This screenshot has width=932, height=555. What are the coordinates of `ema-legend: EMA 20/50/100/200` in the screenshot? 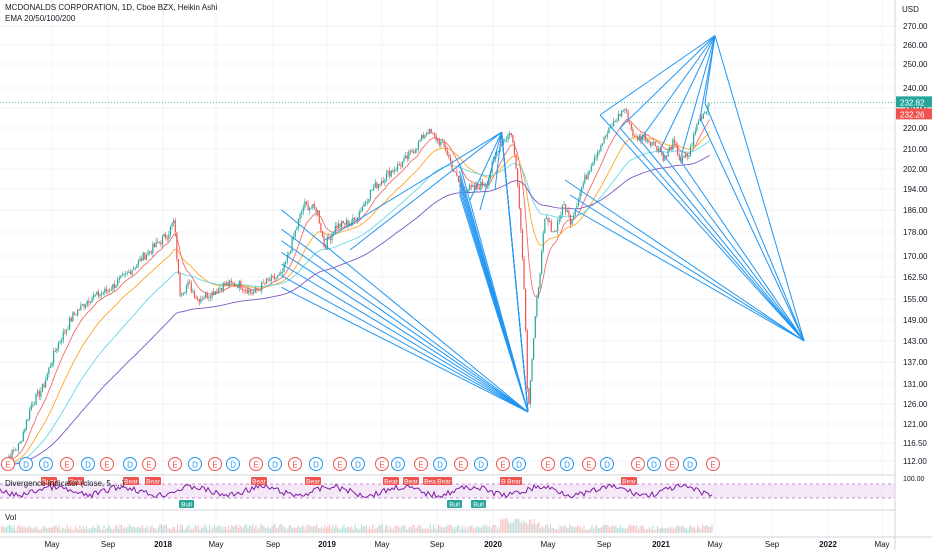 It's located at (40, 18).